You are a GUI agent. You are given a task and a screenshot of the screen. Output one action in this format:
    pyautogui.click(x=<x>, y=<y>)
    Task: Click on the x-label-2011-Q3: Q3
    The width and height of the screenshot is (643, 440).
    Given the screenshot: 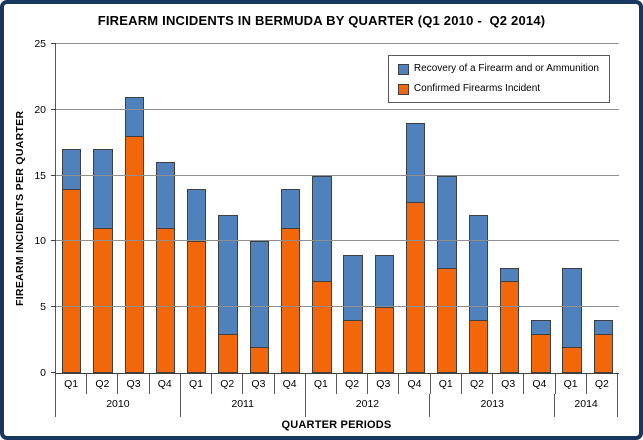 What is the action you would take?
    pyautogui.click(x=259, y=384)
    